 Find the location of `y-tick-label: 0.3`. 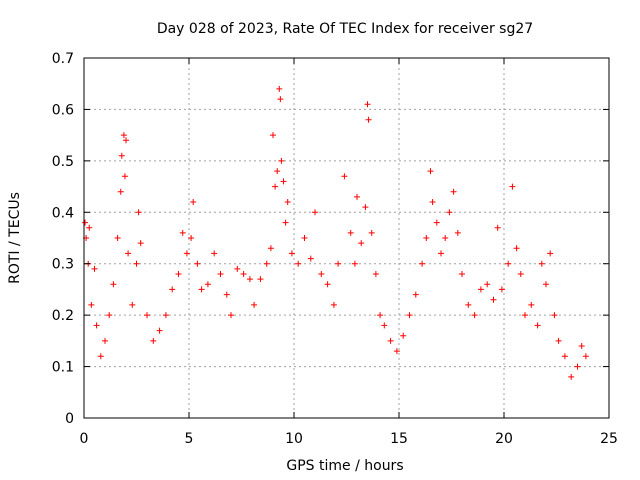

y-tick-label: 0.3 is located at coordinates (63, 265).